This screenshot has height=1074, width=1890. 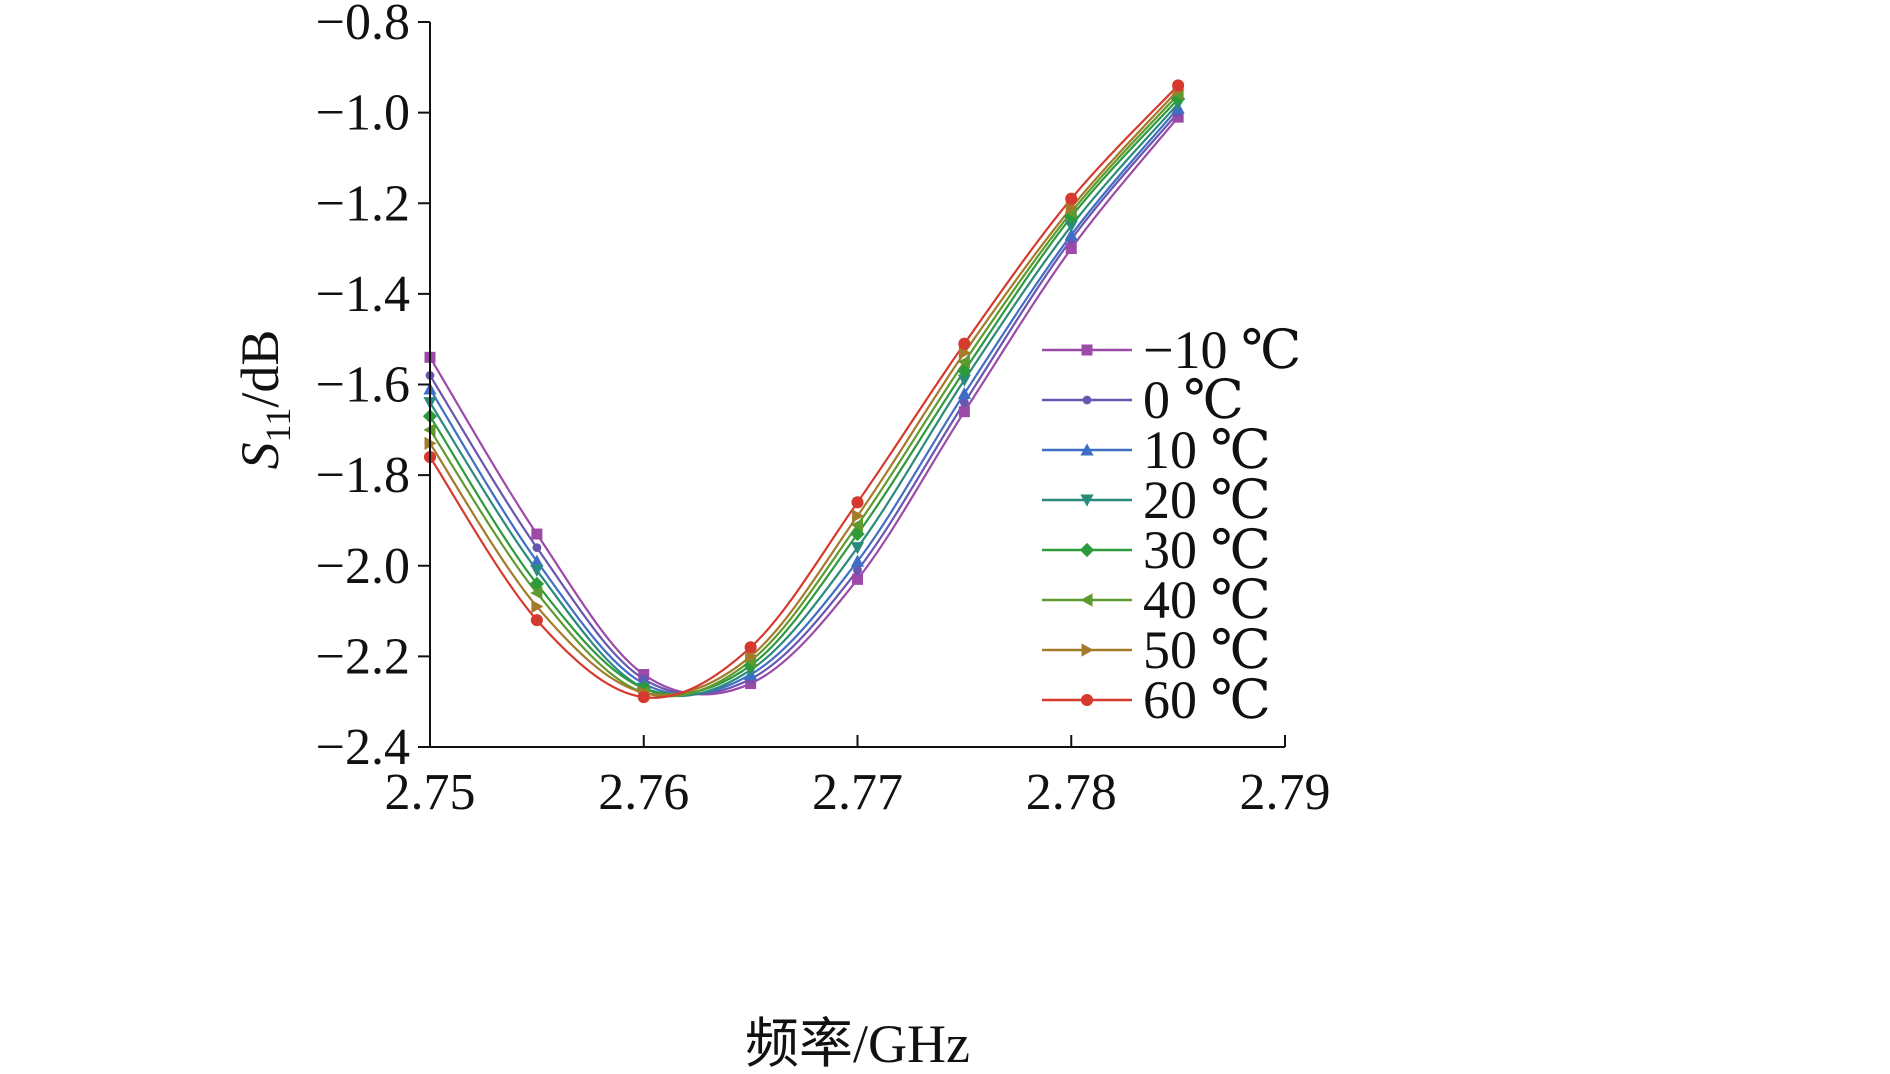 What do you see at coordinates (1285, 792) in the screenshot?
I see `x-tick-label: 2.79` at bounding box center [1285, 792].